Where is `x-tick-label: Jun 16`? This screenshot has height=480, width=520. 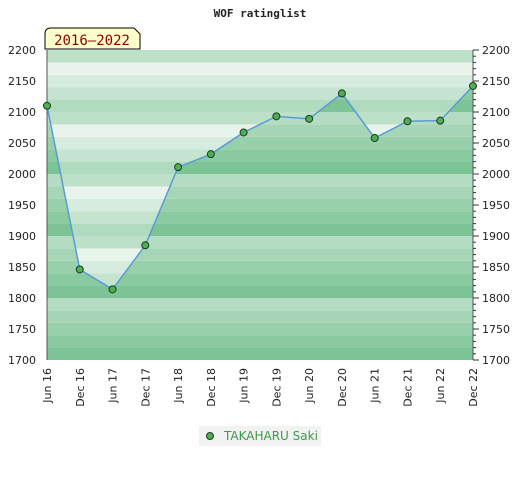 x-tick-label: Jun 16 is located at coordinates (47, 386).